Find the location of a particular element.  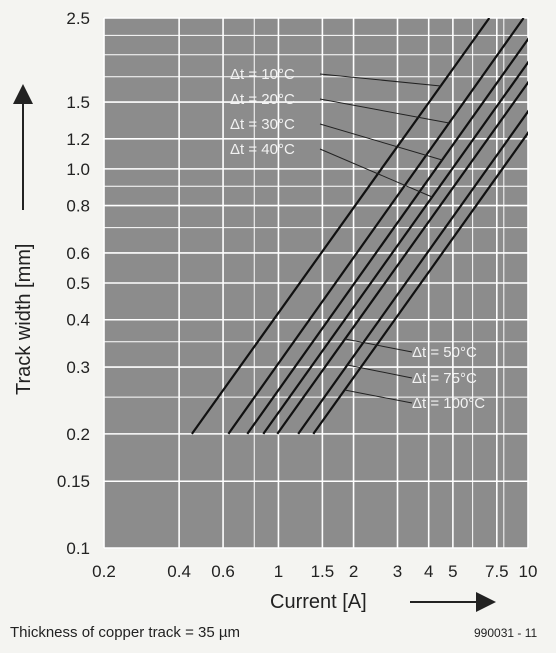

x-tick-label: 1 is located at coordinates (278, 571).